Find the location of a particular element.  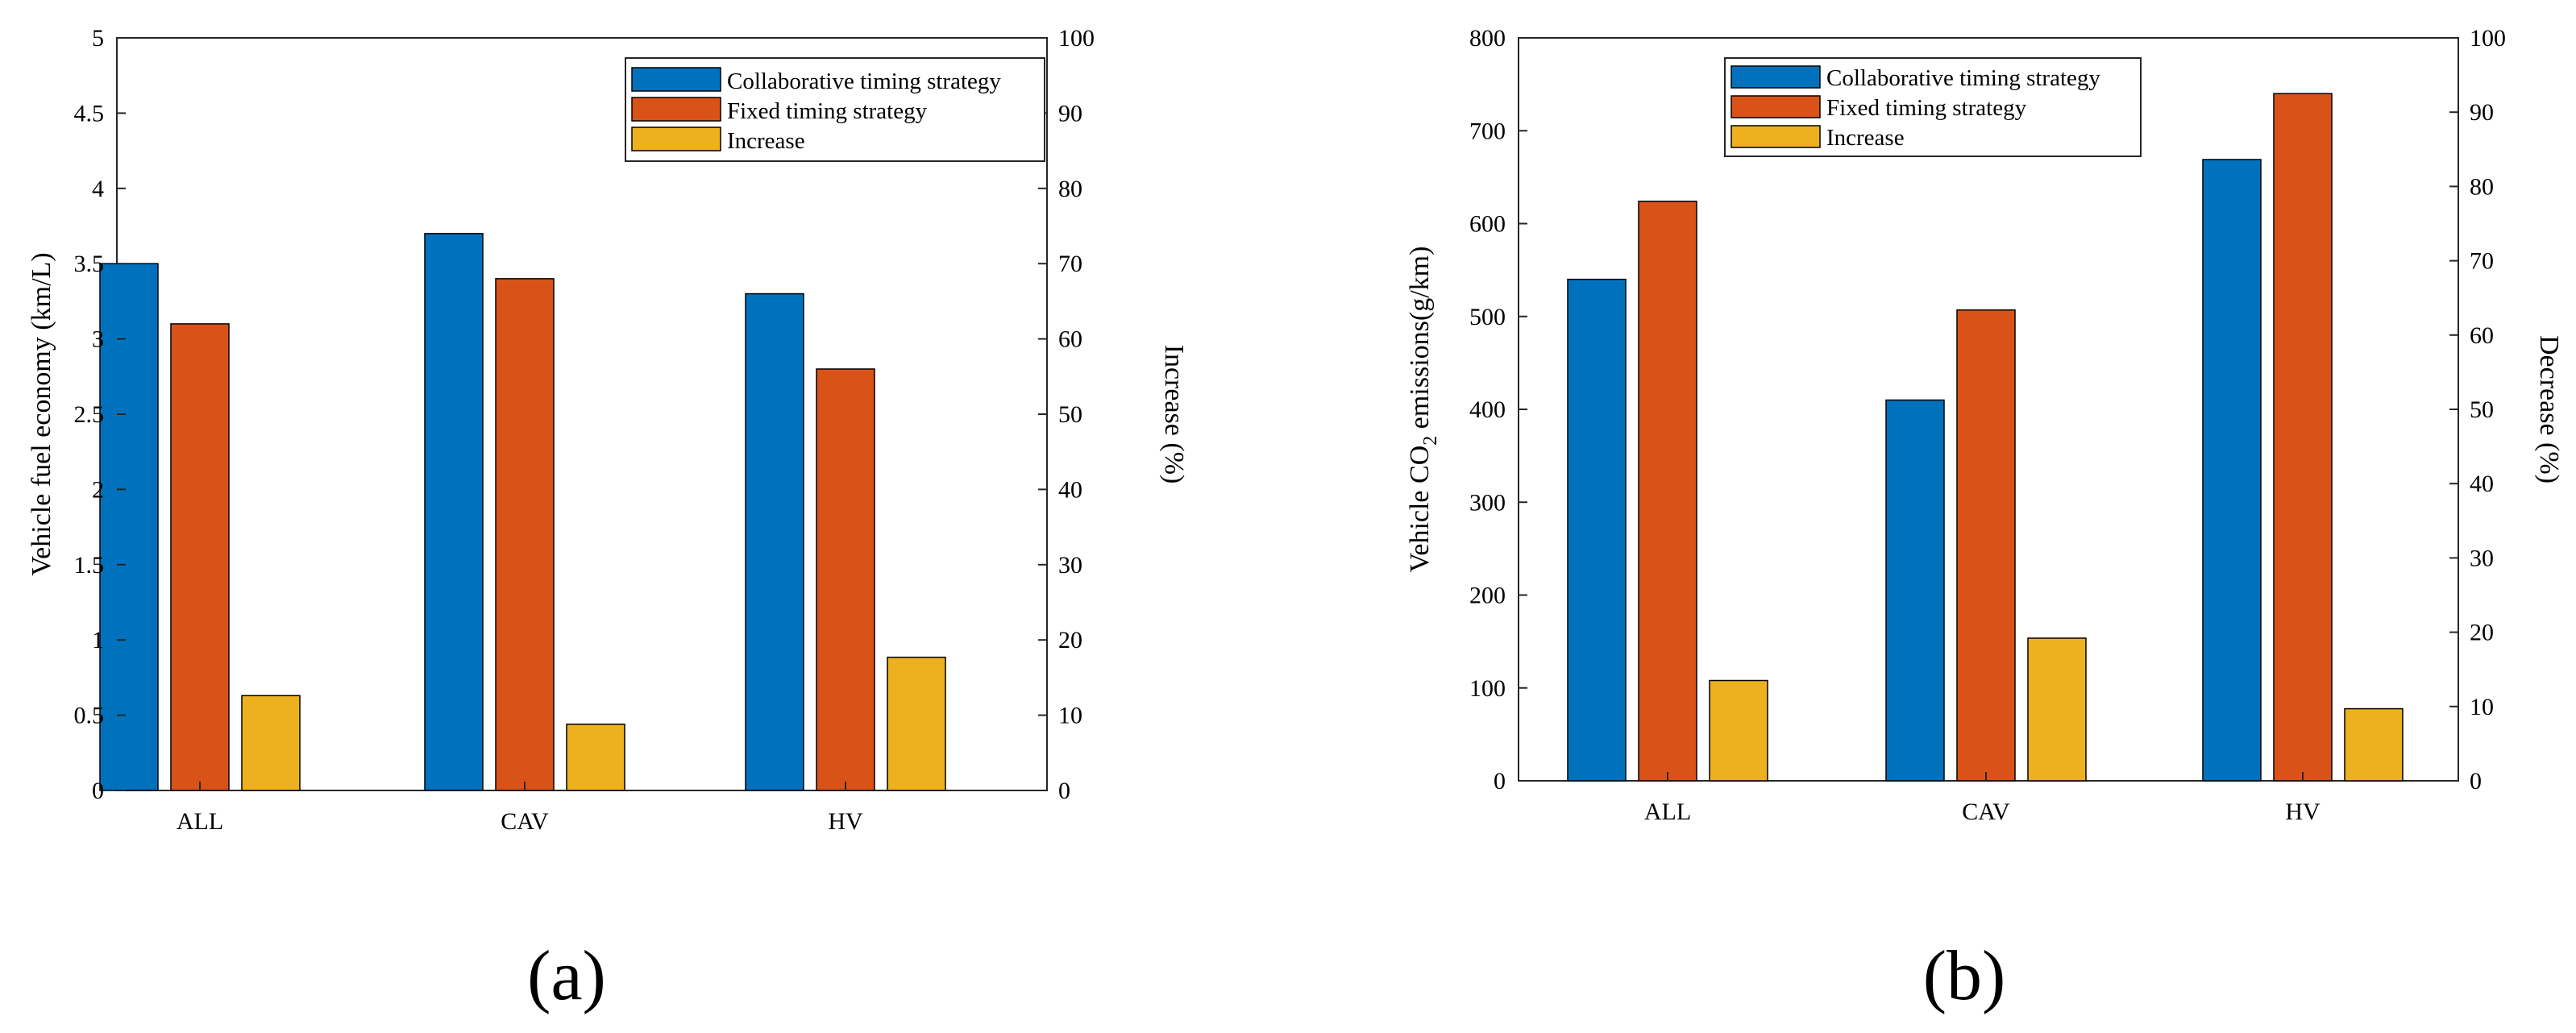

y-tick-label: 800 is located at coordinates (1487, 38).